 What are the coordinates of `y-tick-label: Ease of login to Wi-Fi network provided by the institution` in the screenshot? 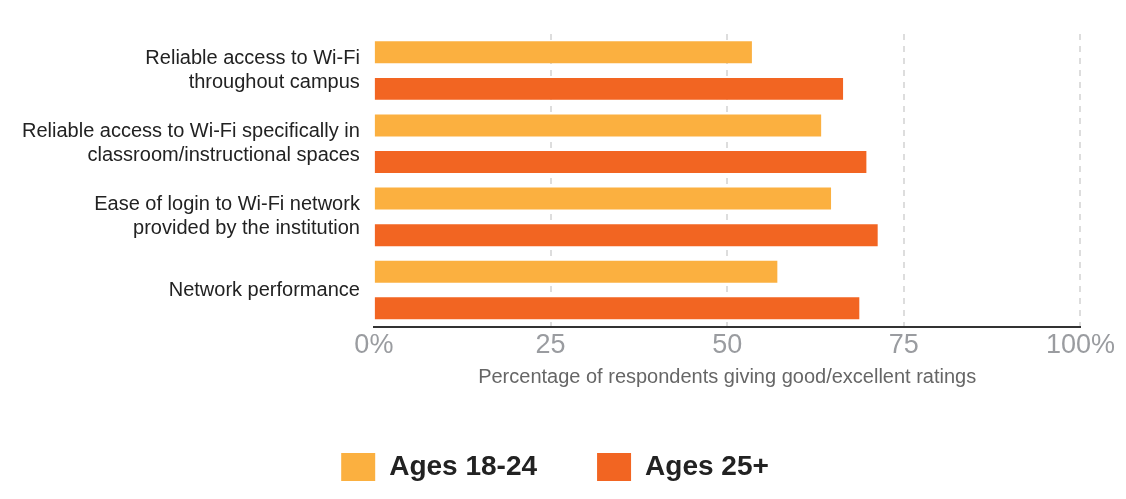 It's located at (227, 215).